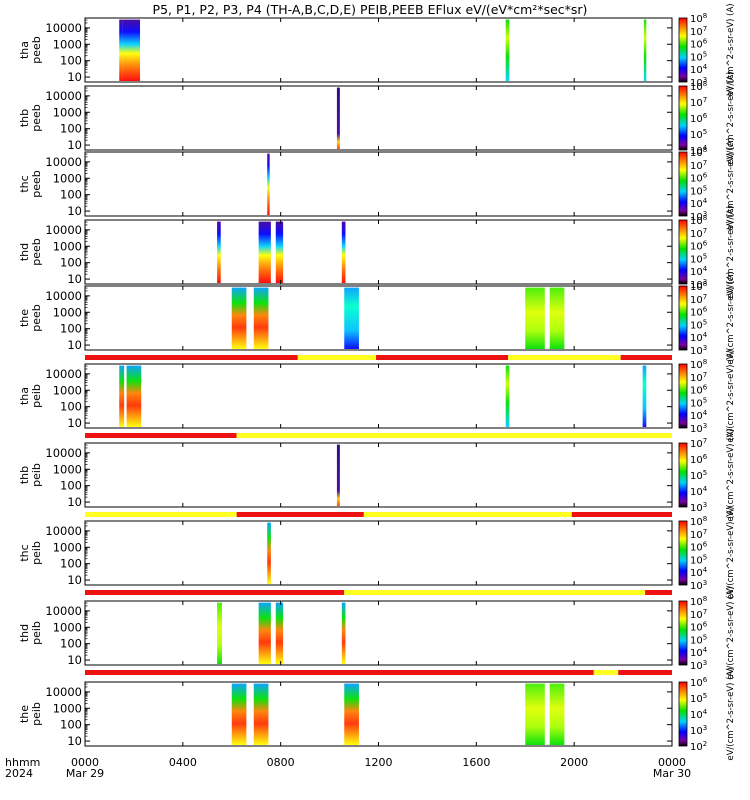 This screenshot has width=750, height=800. What do you see at coordinates (24, 396) in the screenshot?
I see `panel-probe-label: tha` at bounding box center [24, 396].